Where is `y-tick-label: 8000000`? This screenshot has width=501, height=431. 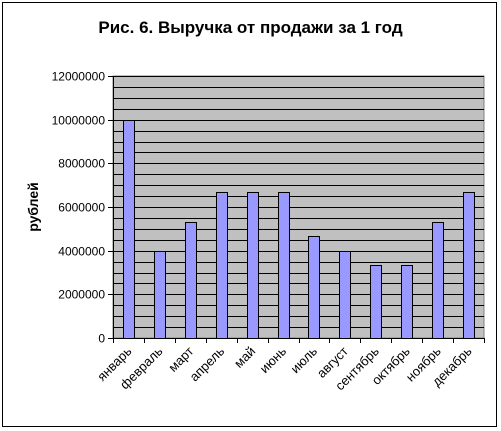 y-tick-label: 8000000 is located at coordinates (81, 164).